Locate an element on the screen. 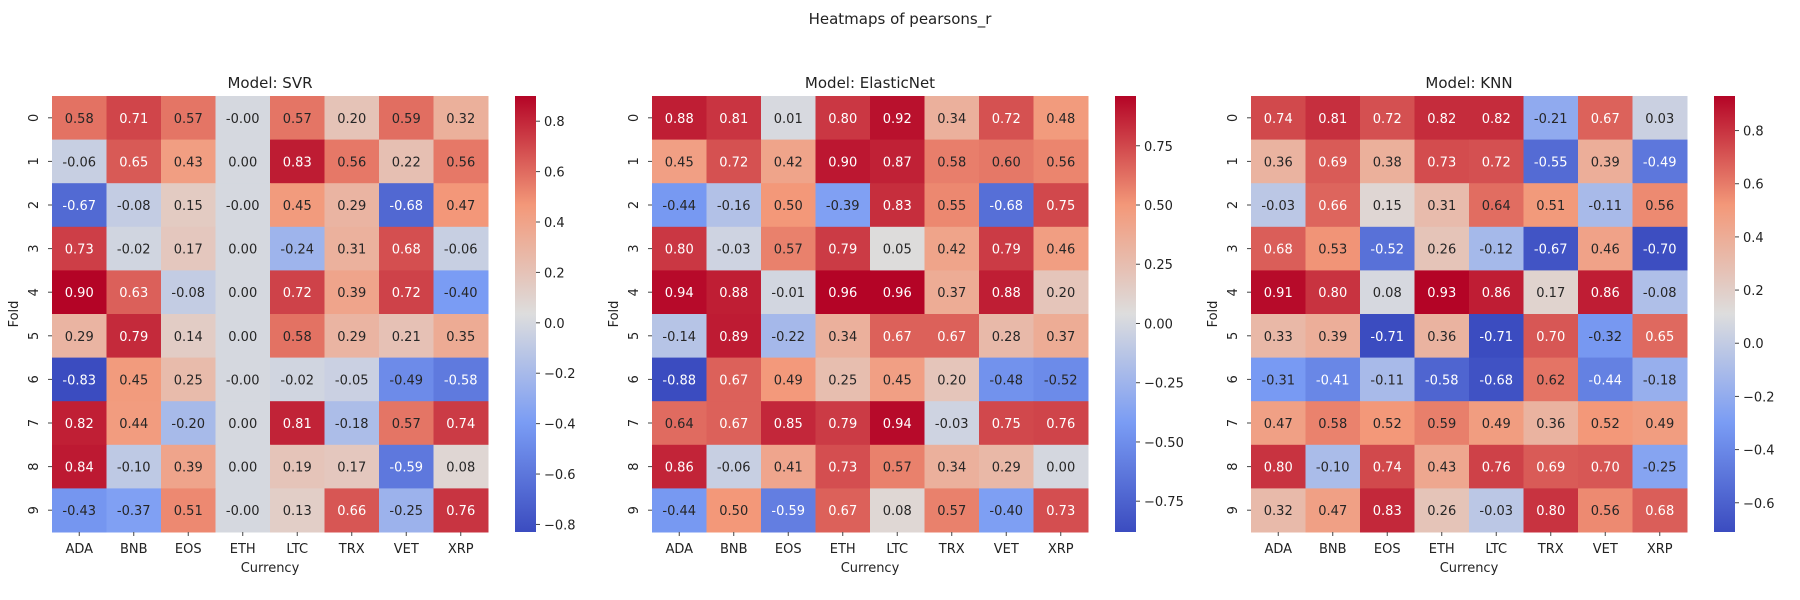 The width and height of the screenshot is (1800, 600). cell-label: 0.82 is located at coordinates (1496, 119).